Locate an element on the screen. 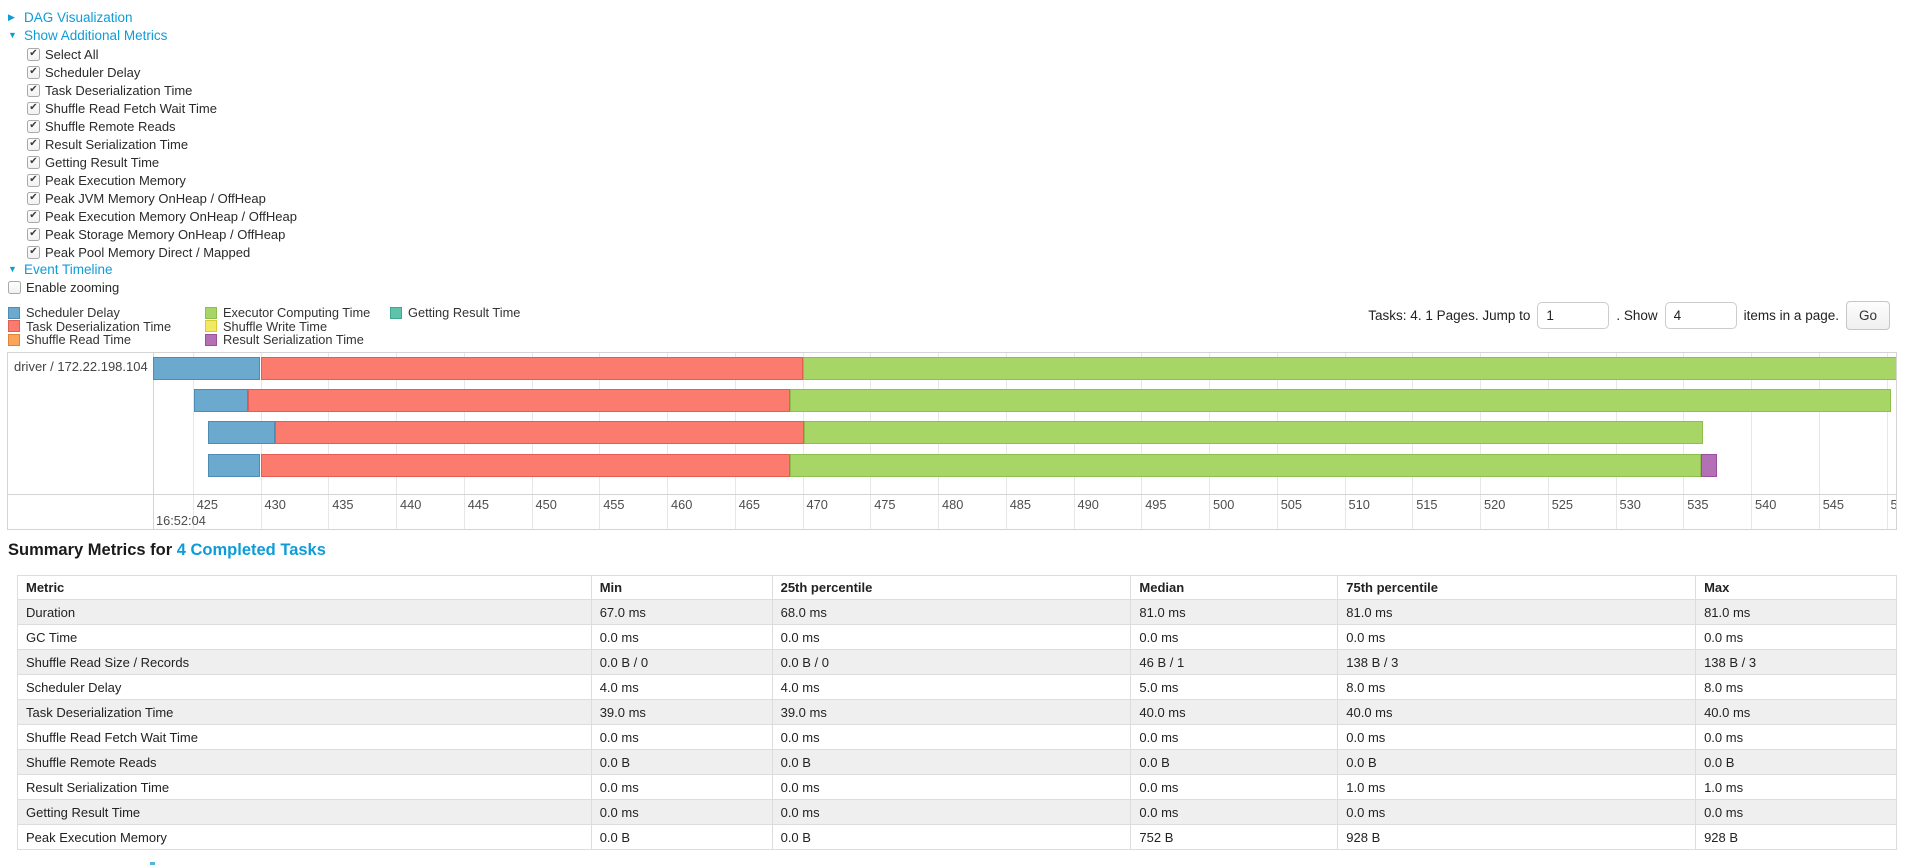  table-row: GC Time 0.0 ms 0.0 ms 0.0 ms 0.0 ms 0.0 ms is located at coordinates (957, 637).